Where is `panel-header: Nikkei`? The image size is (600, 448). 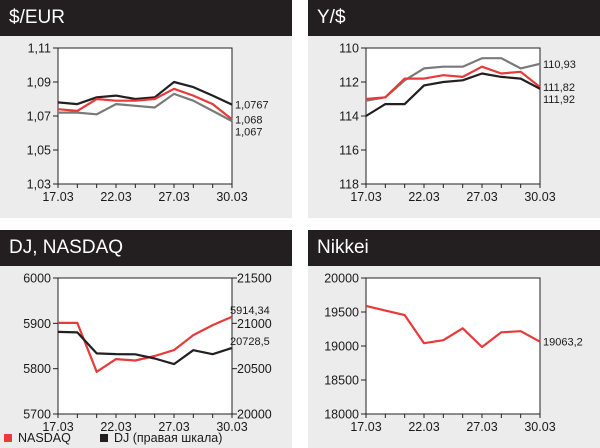
panel-header: Nikkei is located at coordinates (454, 248).